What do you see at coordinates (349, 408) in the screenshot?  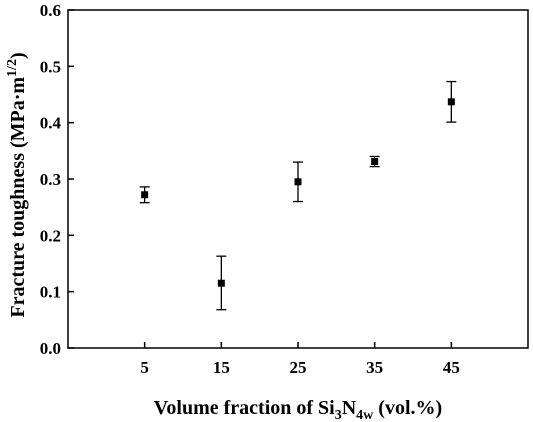 I see `x-axis-title-mid: N` at bounding box center [349, 408].